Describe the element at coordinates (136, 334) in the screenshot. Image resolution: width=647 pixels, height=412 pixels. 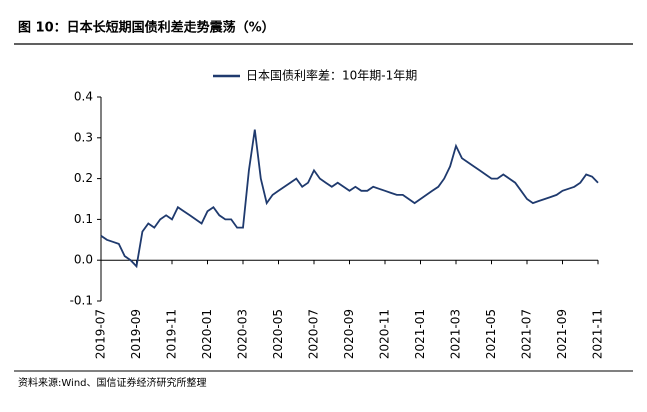
I see `x-tick-label: 2019-09` at that location.